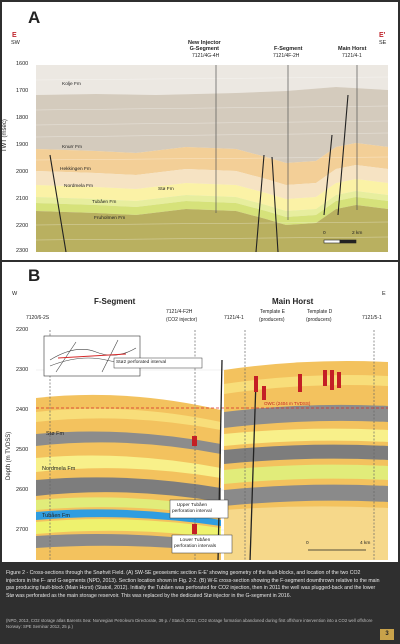 This screenshot has height=644, width=400. What do you see at coordinates (319, 320) in the screenshot?
I see `template-d-role: (producers)` at bounding box center [319, 320].